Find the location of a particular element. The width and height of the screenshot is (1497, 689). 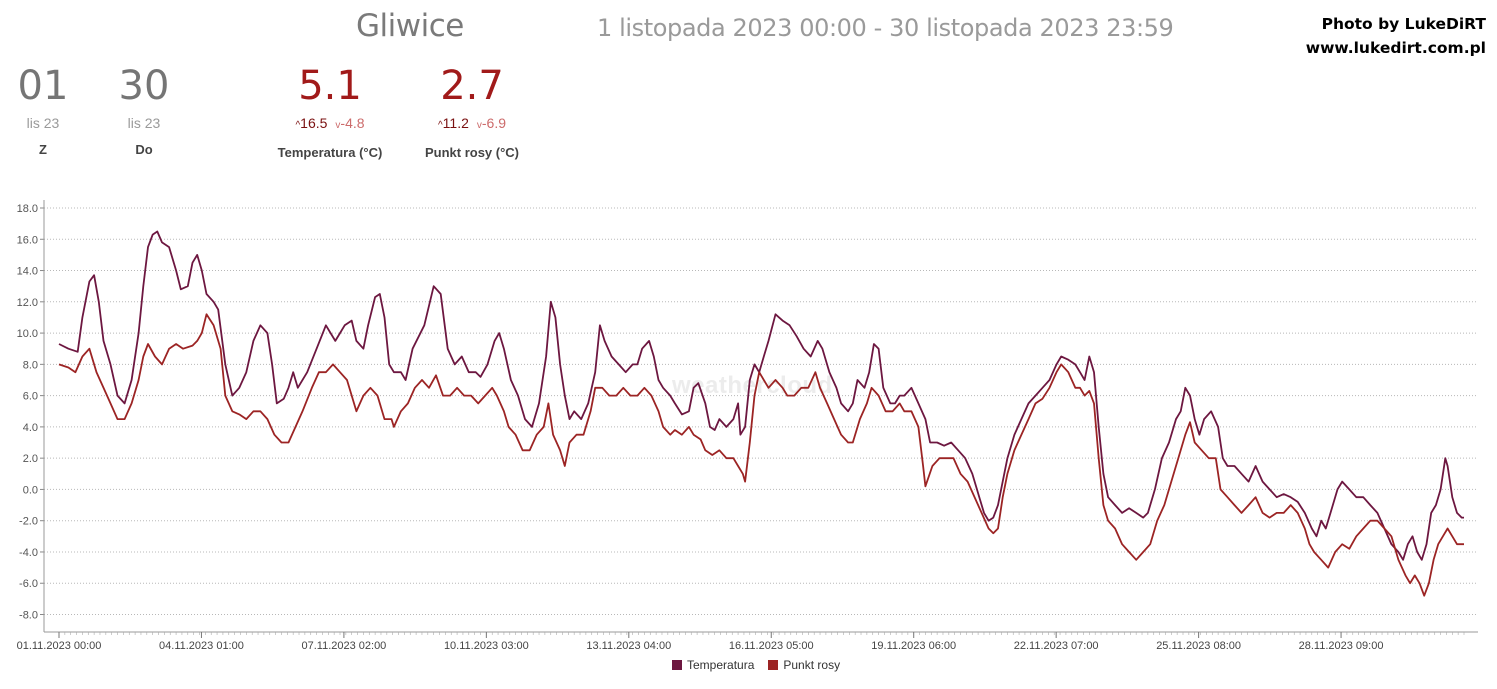

photo-credit: Photo by LukeDiRT www.lukedirt.com.pl is located at coordinates (1396, 36).